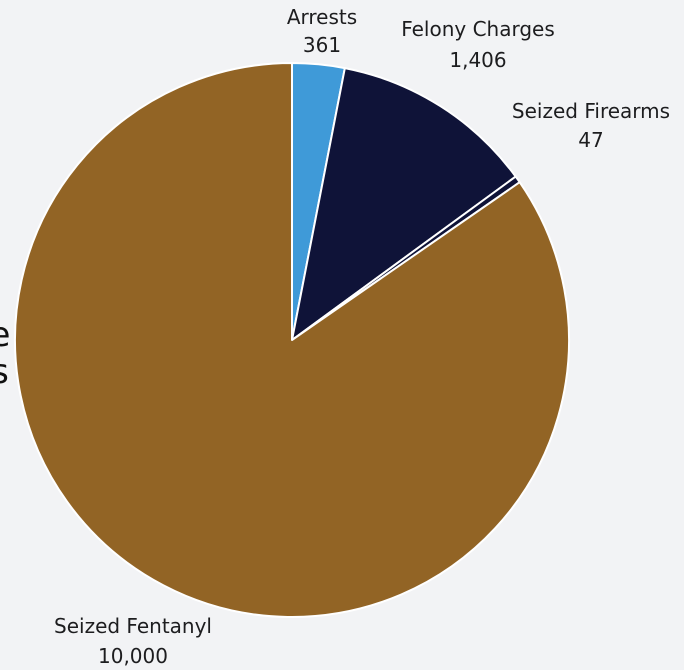 The image size is (684, 670). What do you see at coordinates (133, 626) in the screenshot?
I see `label-fentanyl-name: Seized Fentanyl` at bounding box center [133, 626].